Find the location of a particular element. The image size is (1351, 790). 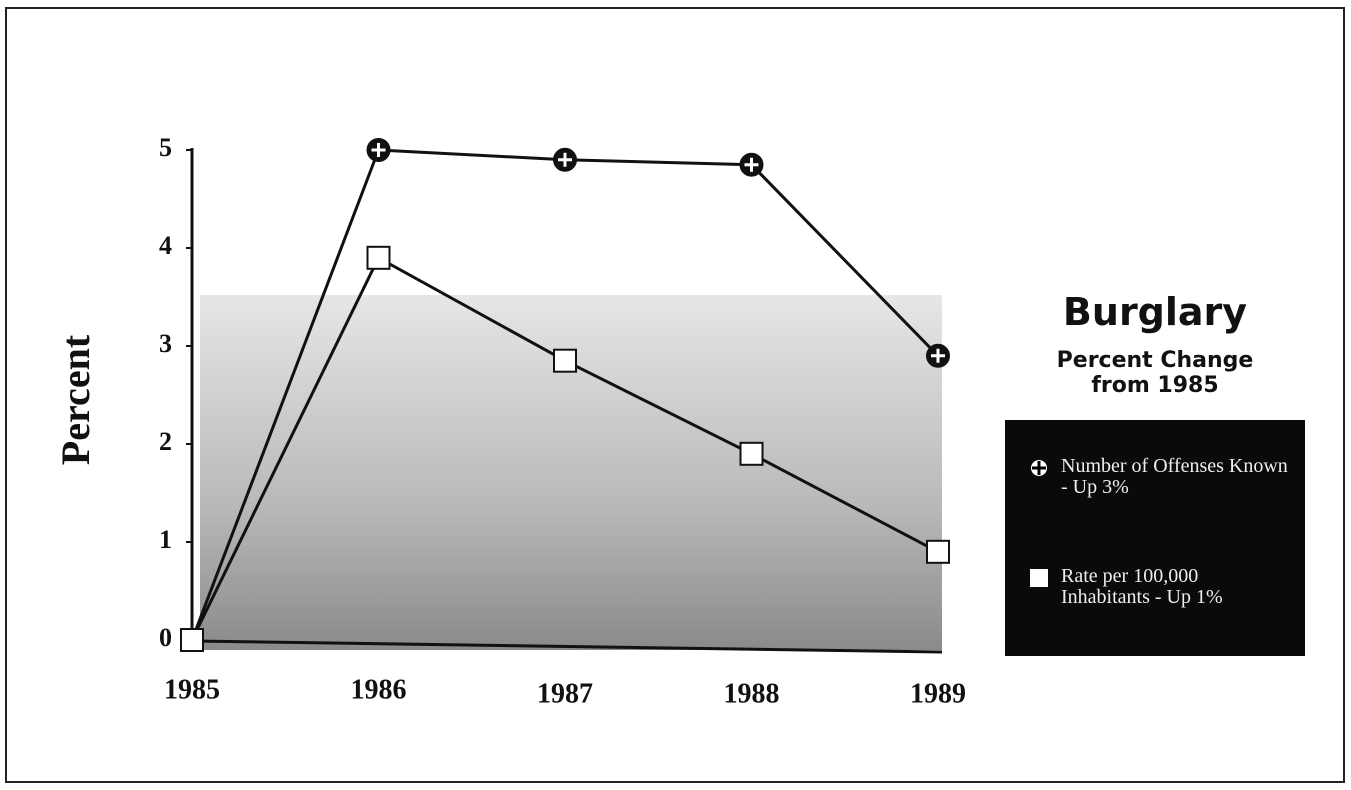

x-tick-label: 1986 is located at coordinates (379, 689).